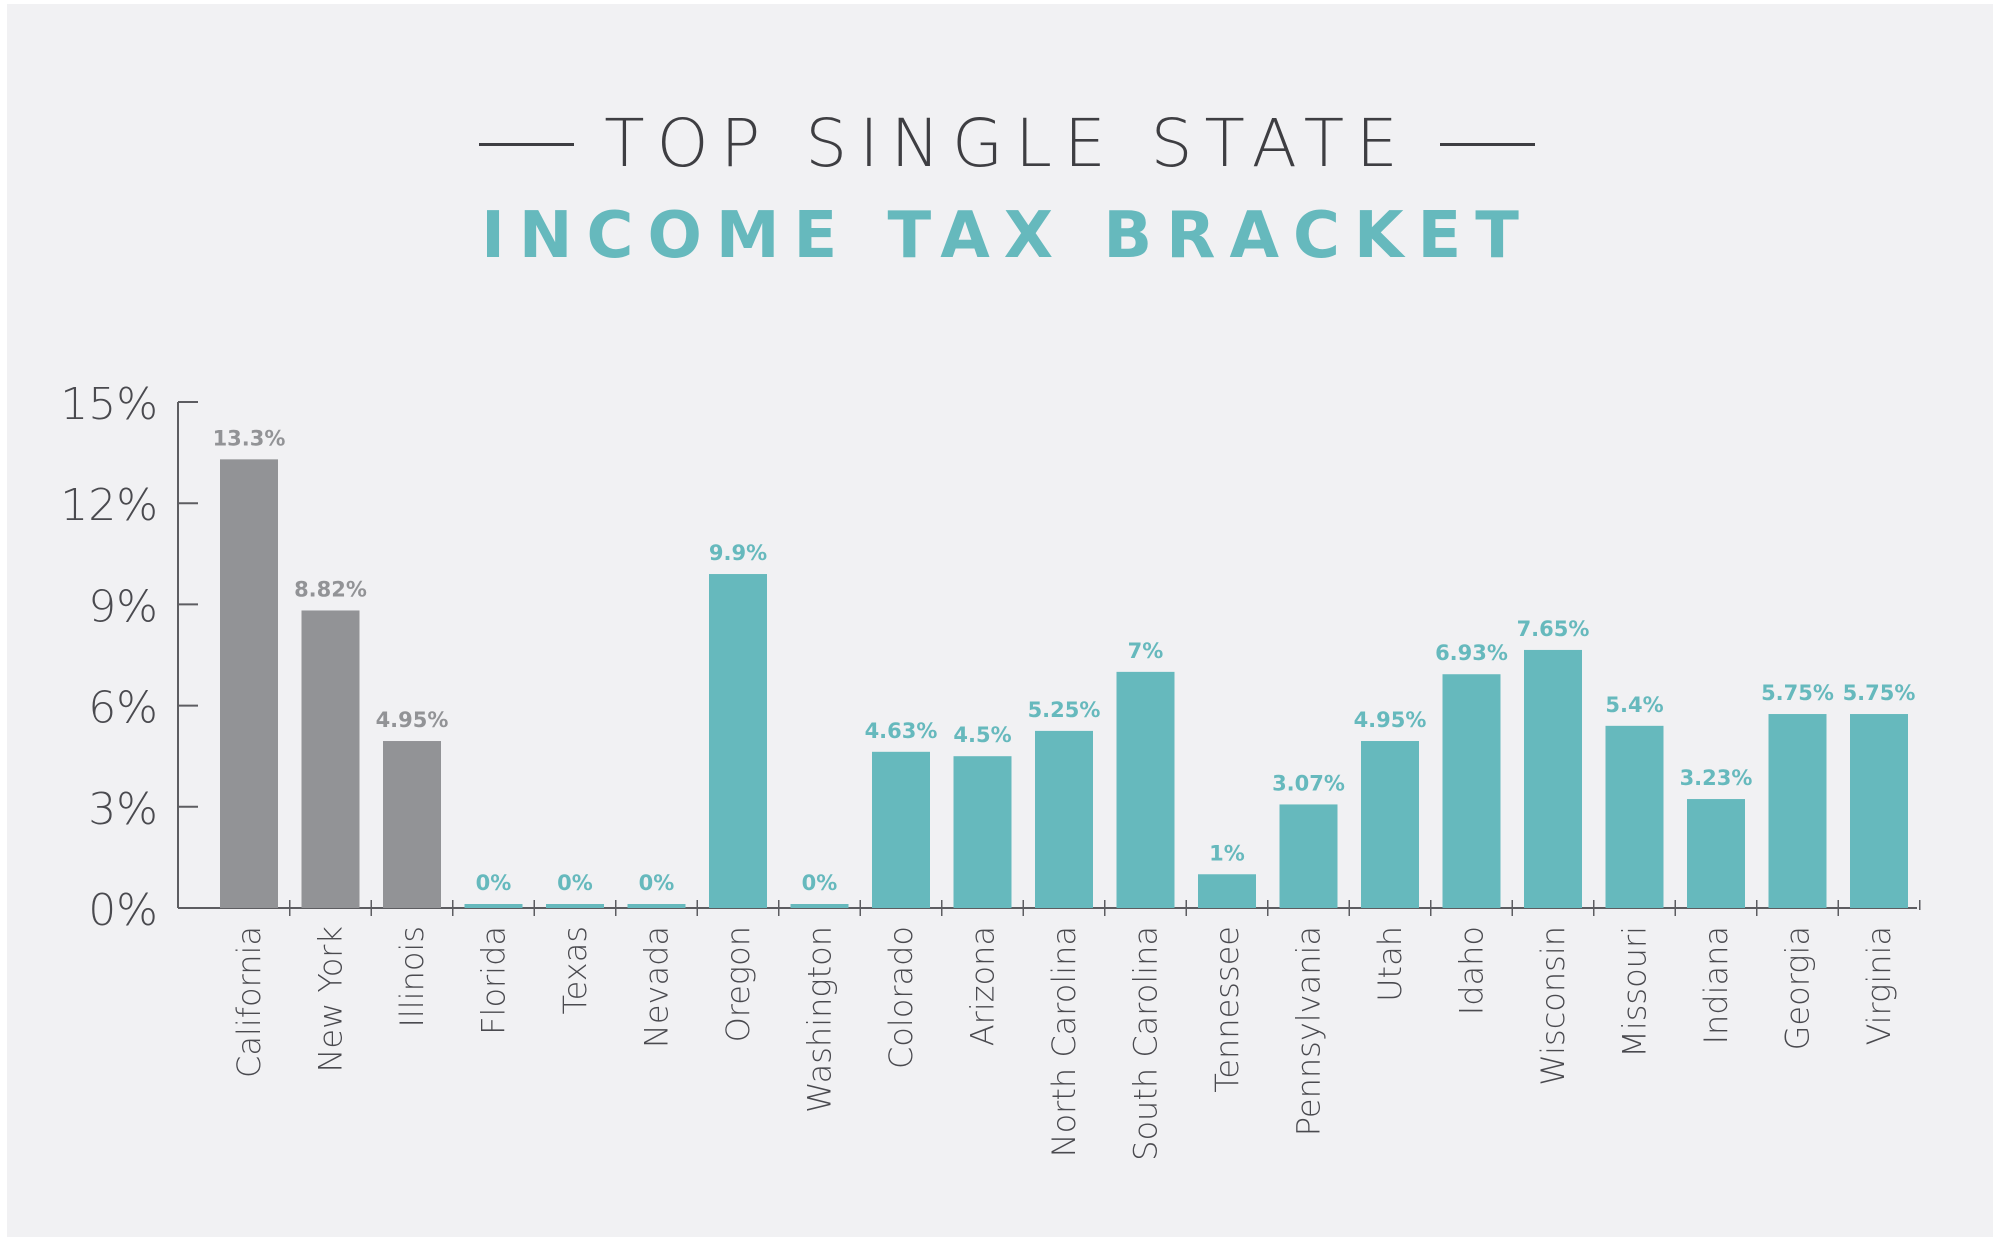  Describe the element at coordinates (123, 708) in the screenshot. I see `y-tick-label: 6%` at that location.